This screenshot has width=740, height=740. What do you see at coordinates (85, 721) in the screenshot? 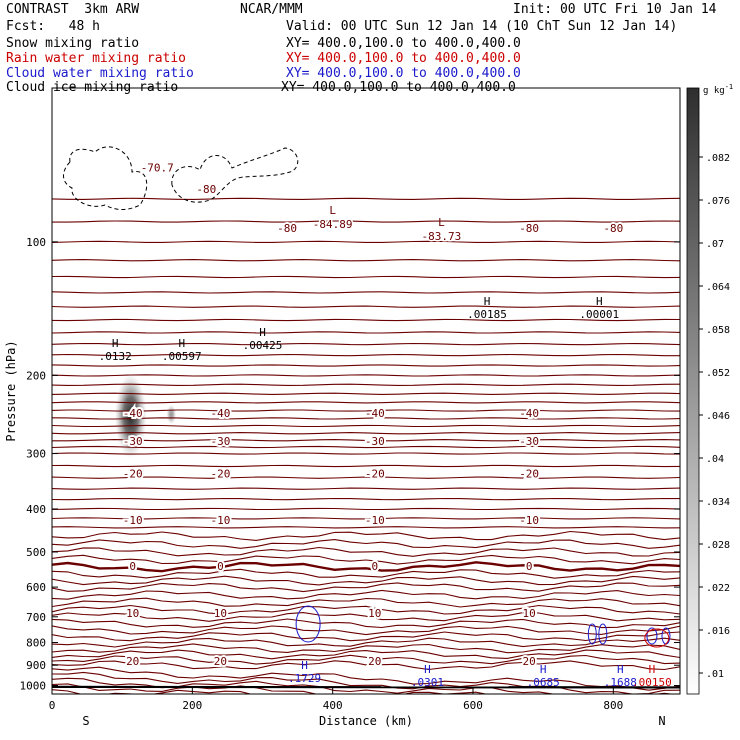
I see `x-end-label-south: S` at bounding box center [85, 721].